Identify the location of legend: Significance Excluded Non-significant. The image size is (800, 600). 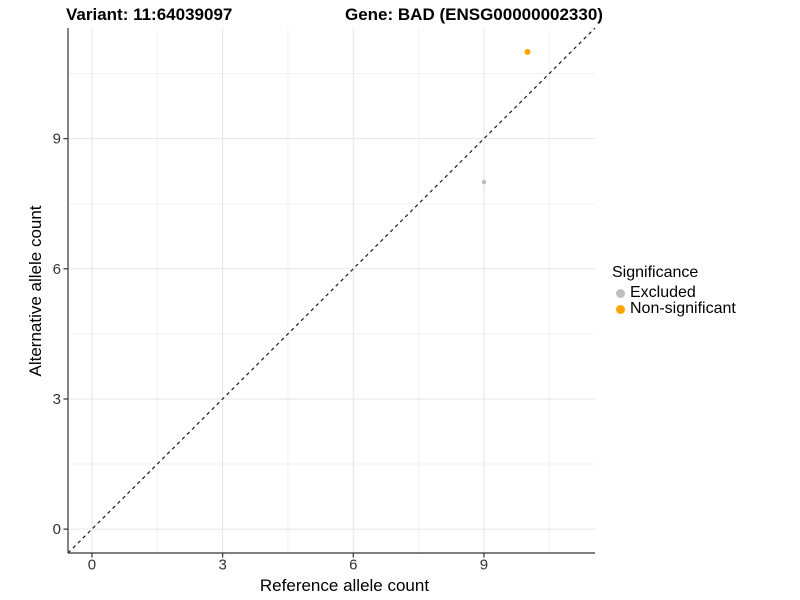
(674, 290).